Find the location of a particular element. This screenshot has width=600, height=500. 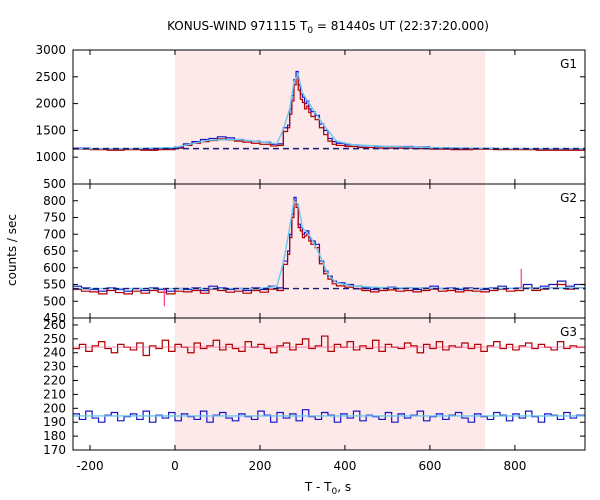

x-tick-label: 0 is located at coordinates (175, 466).